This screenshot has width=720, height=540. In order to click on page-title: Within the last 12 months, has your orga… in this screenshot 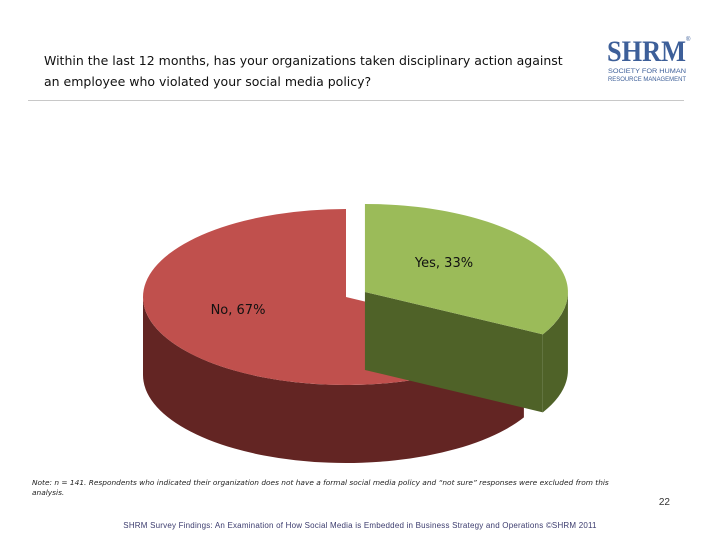, I will do `click(316, 71)`.